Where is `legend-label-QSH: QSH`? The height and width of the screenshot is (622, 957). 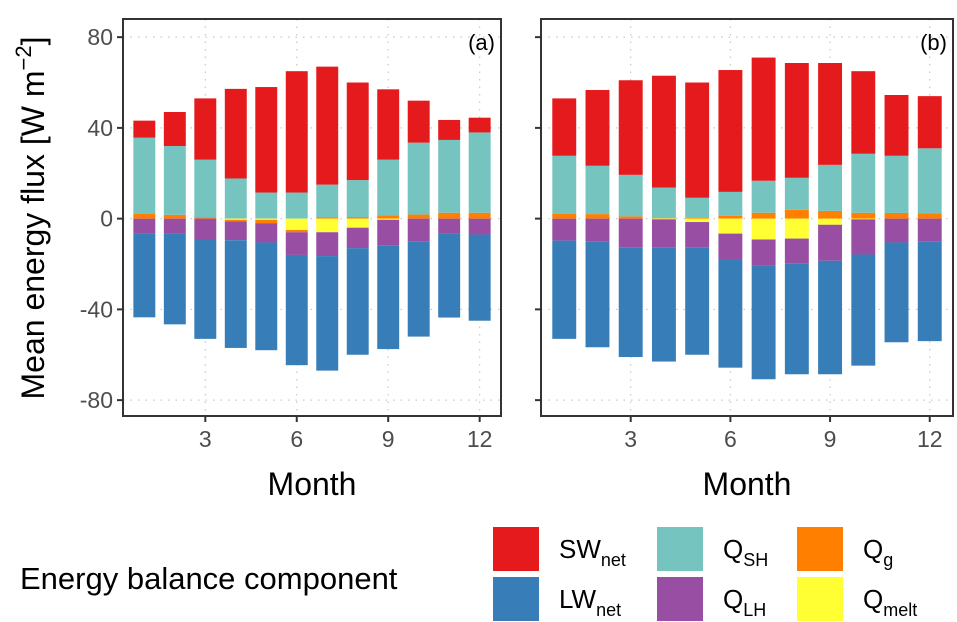 legend-label-QSH: QSH is located at coordinates (745, 552).